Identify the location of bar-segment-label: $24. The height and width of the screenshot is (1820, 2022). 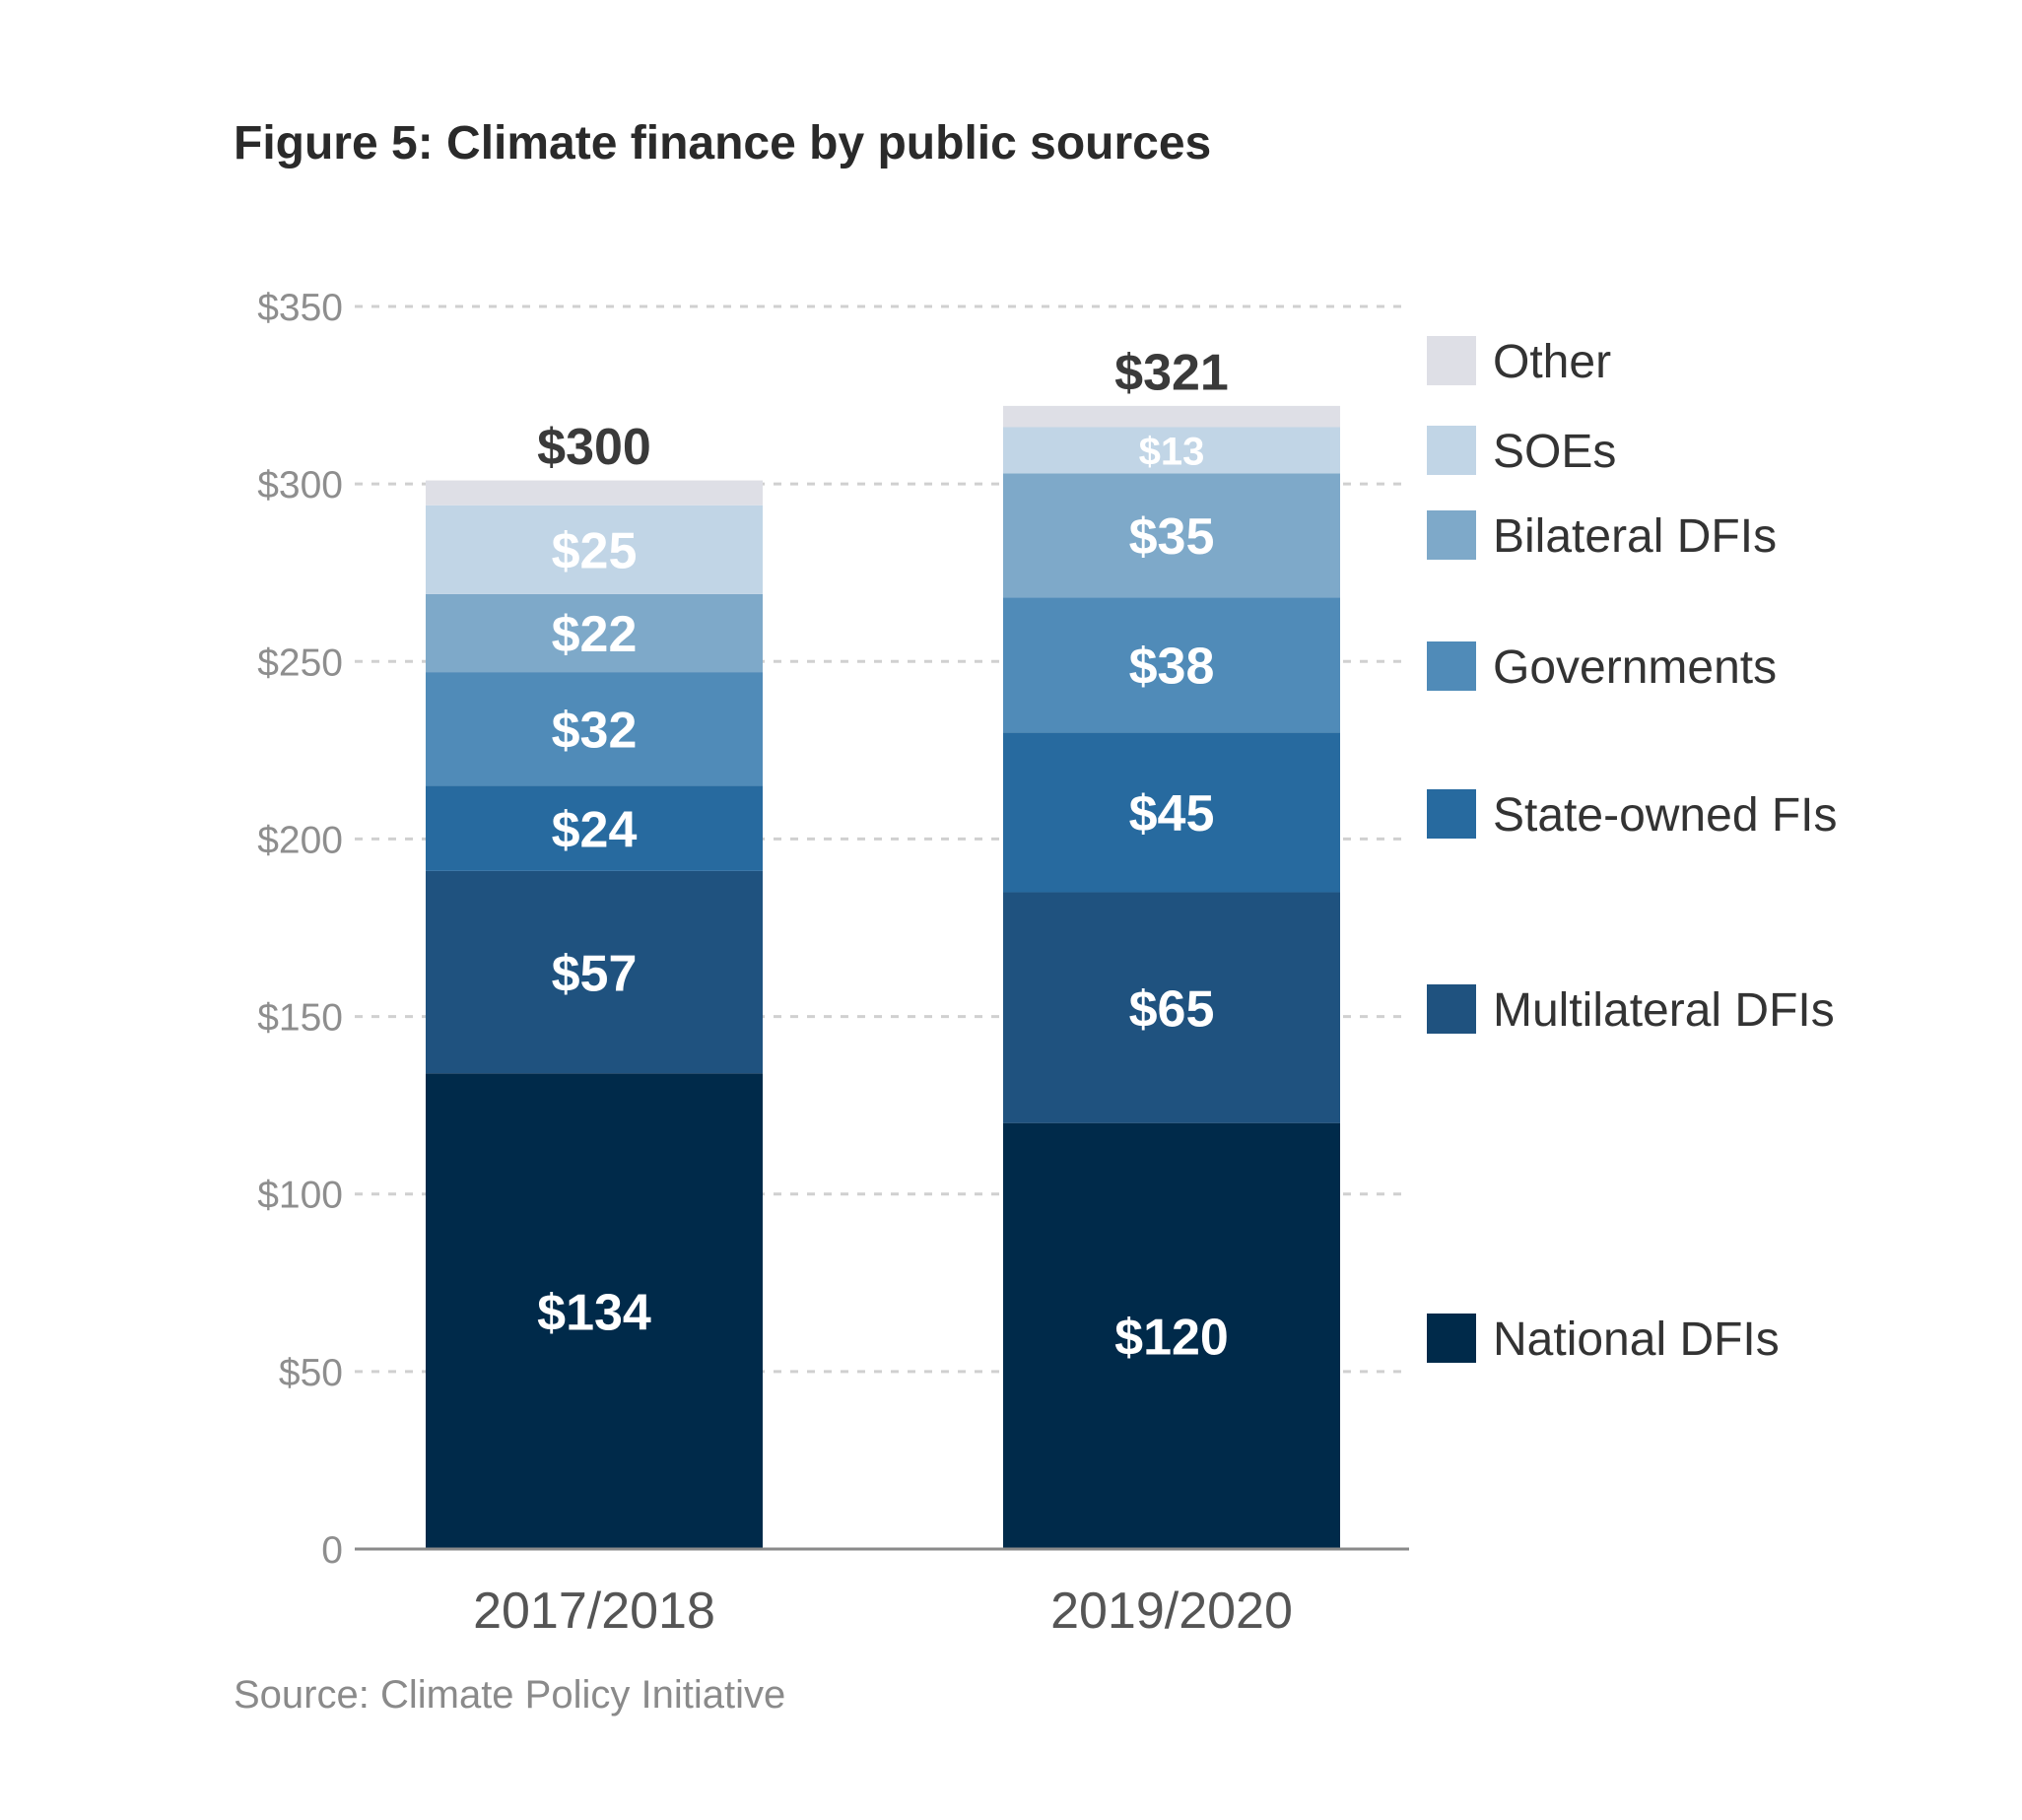
(595, 829).